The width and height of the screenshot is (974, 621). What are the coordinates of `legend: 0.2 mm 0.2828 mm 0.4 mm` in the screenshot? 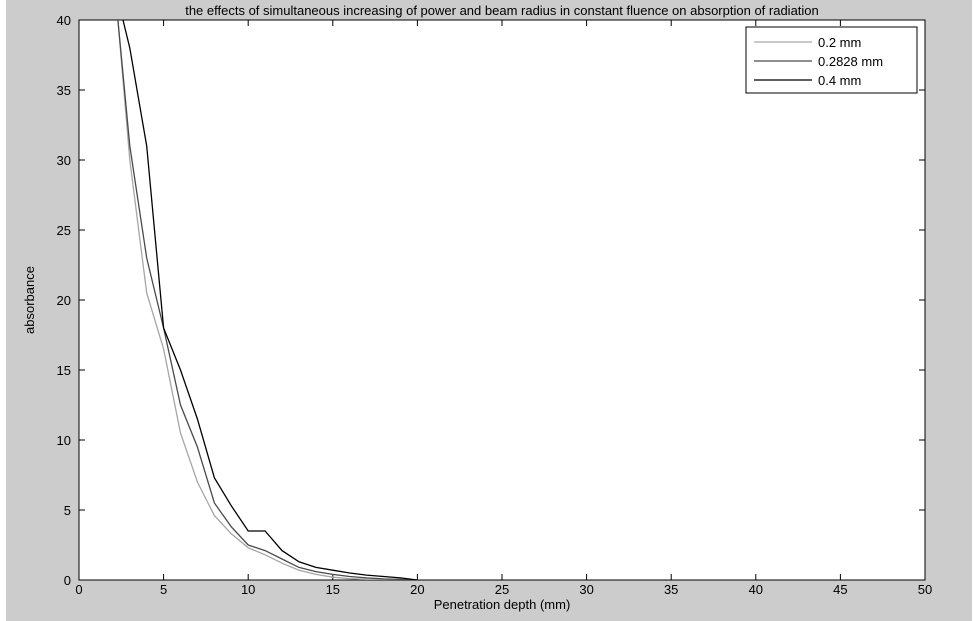 It's located at (831, 60).